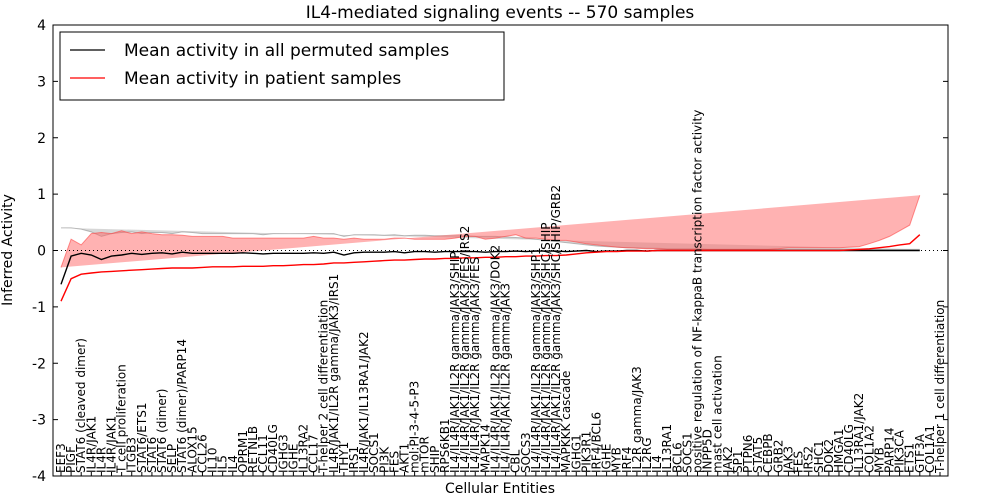 The width and height of the screenshot is (1000, 500). I want to click on category-label: IL4/IL4R/JAK1/IL2R gamma/JAK3/SHIP, so click(455, 362).